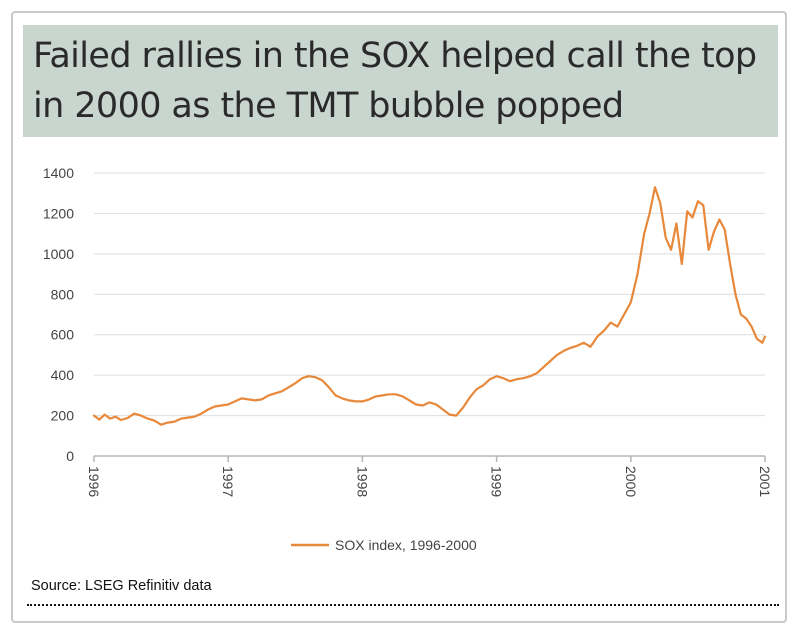 Image resolution: width=800 pixels, height=636 pixels. I want to click on x-tick-label: 1997, so click(228, 481).